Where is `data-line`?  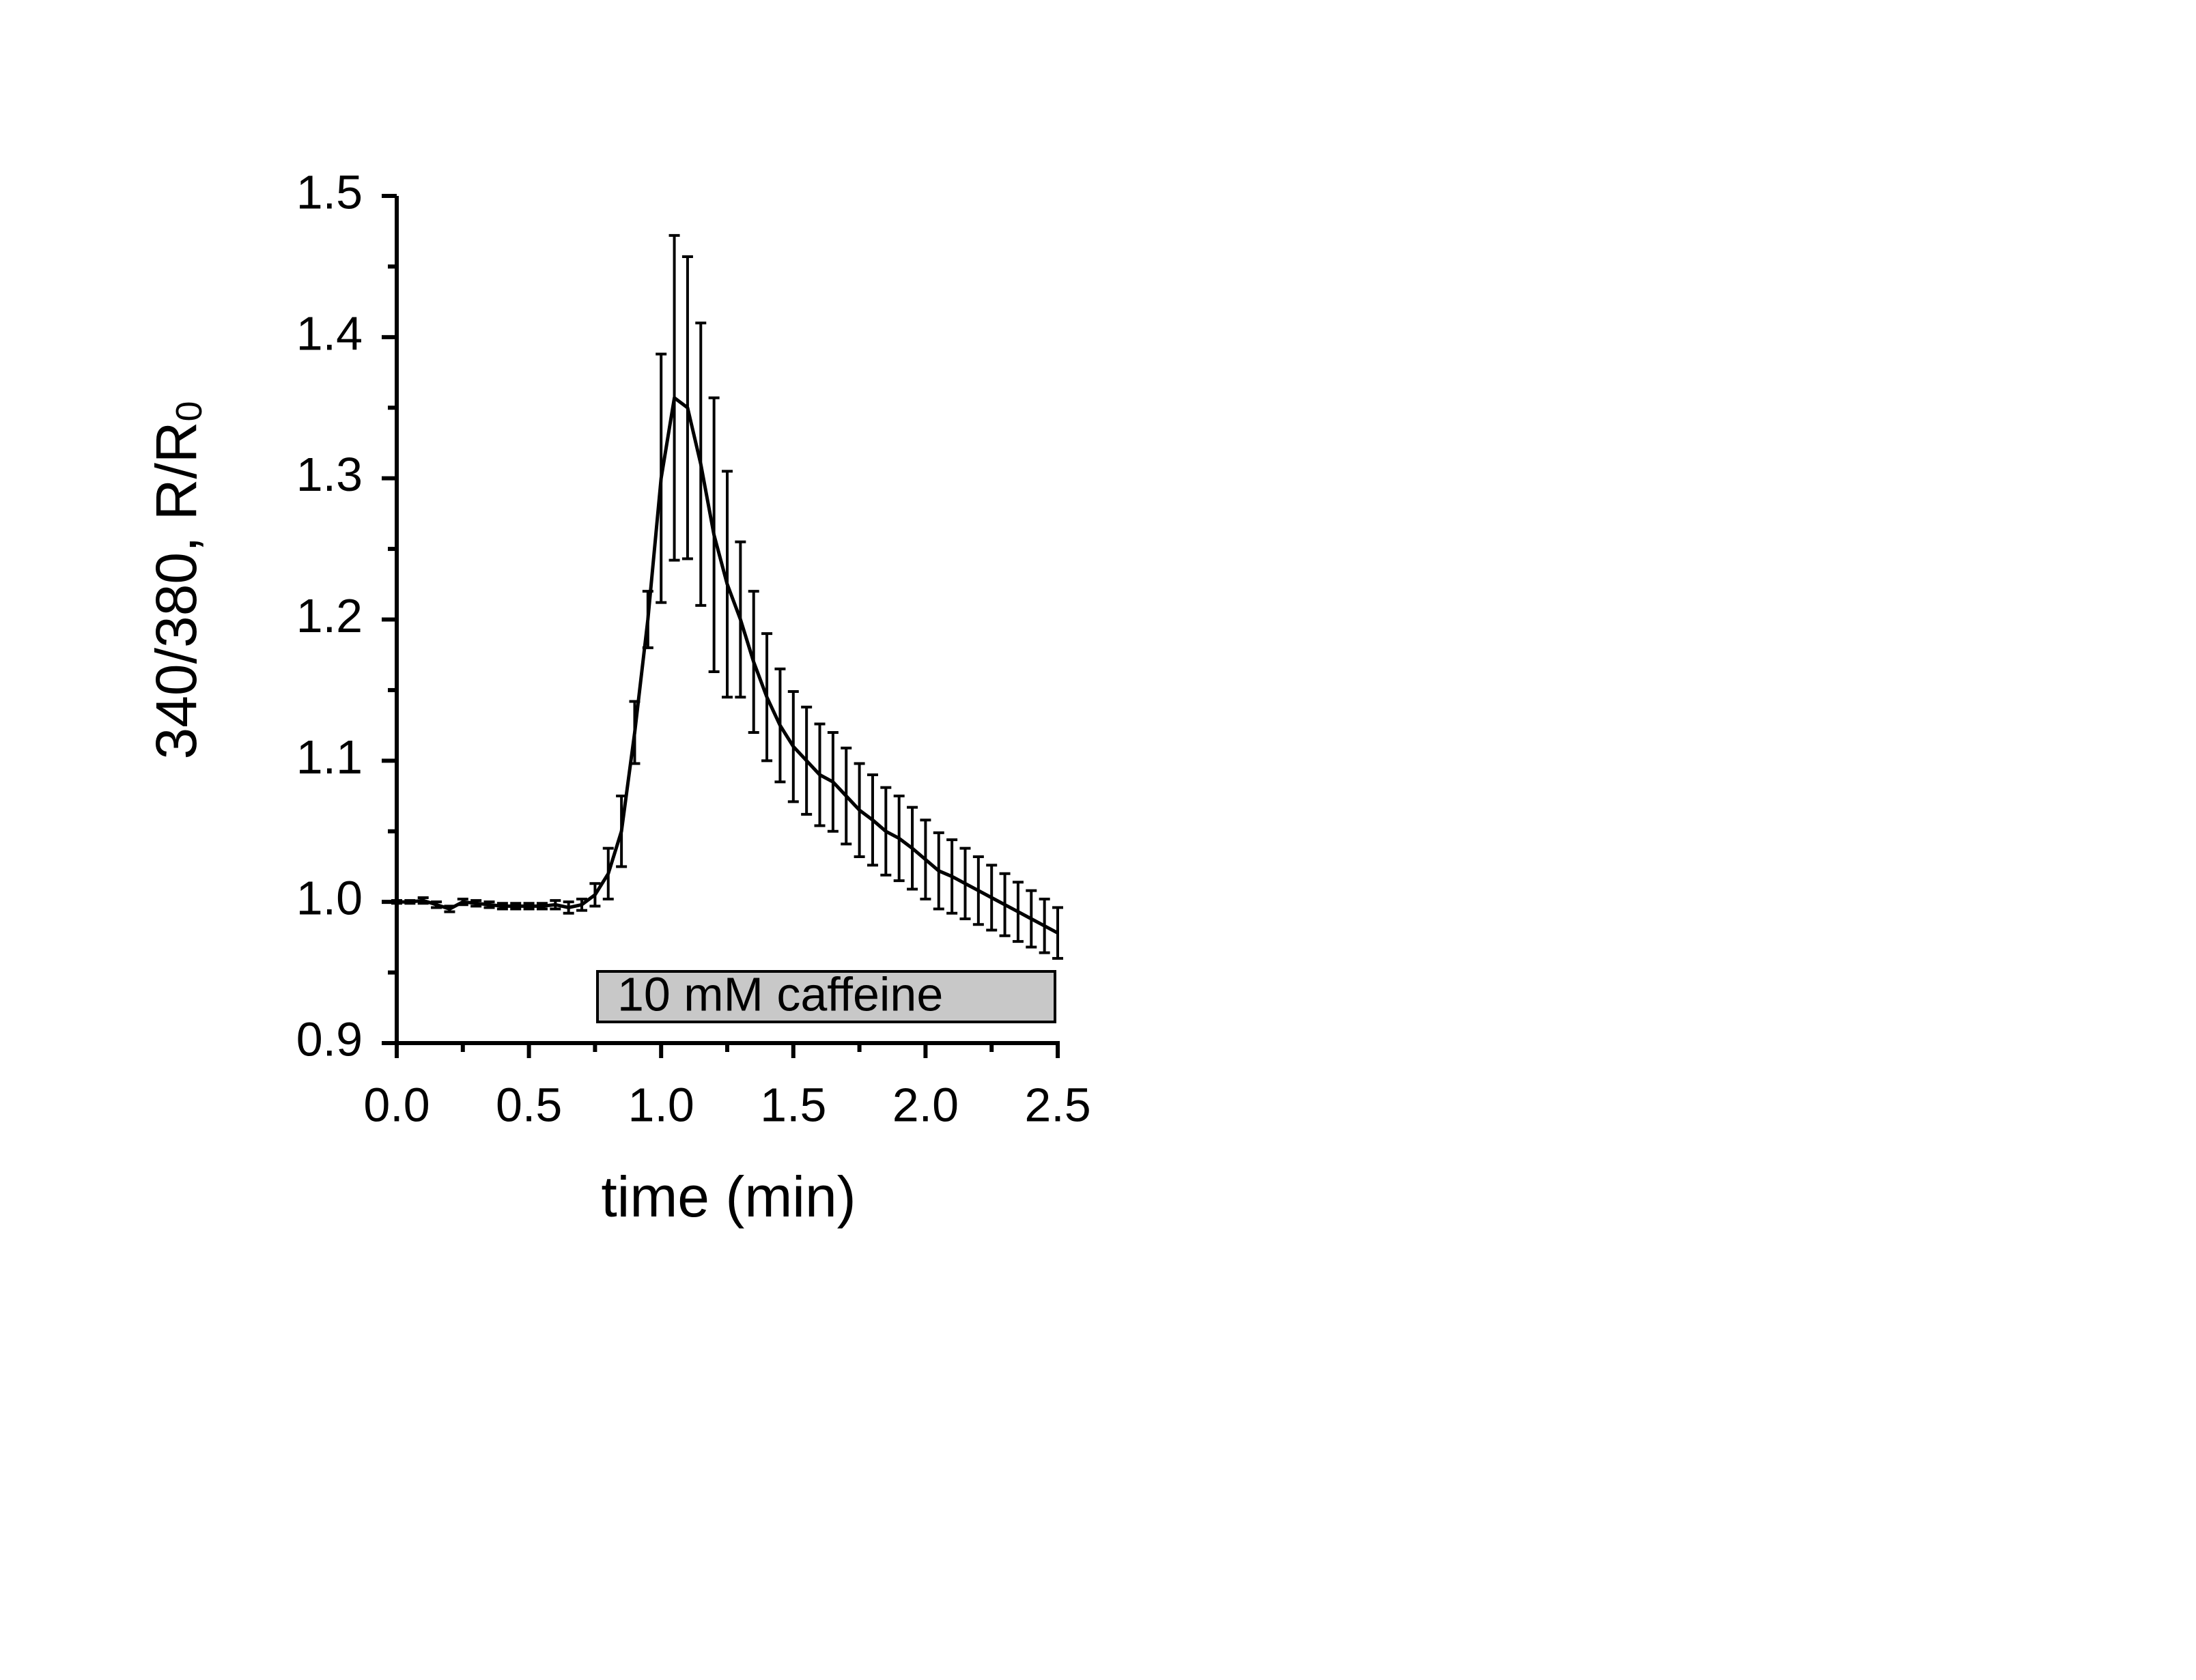
data-line is located at coordinates (728, 665).